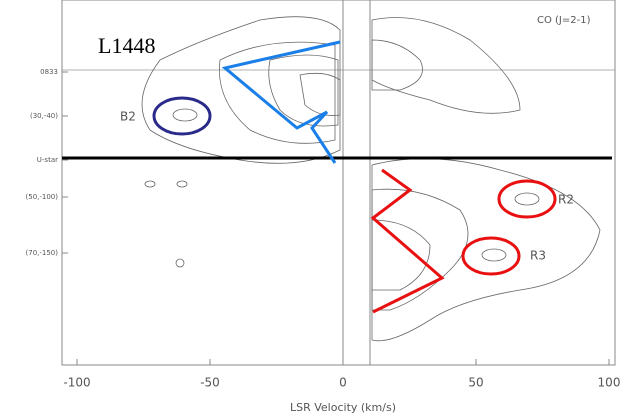  I want to click on annotation: B2, so click(128, 117).